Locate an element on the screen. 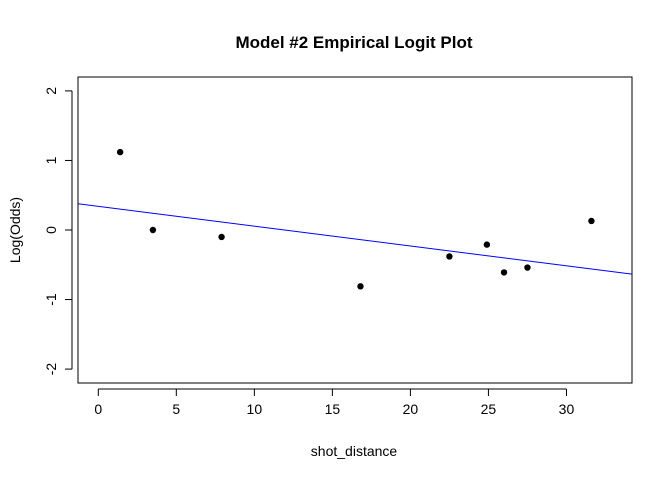 This screenshot has width=672, height=480. x-tick-label: 20 is located at coordinates (411, 409).